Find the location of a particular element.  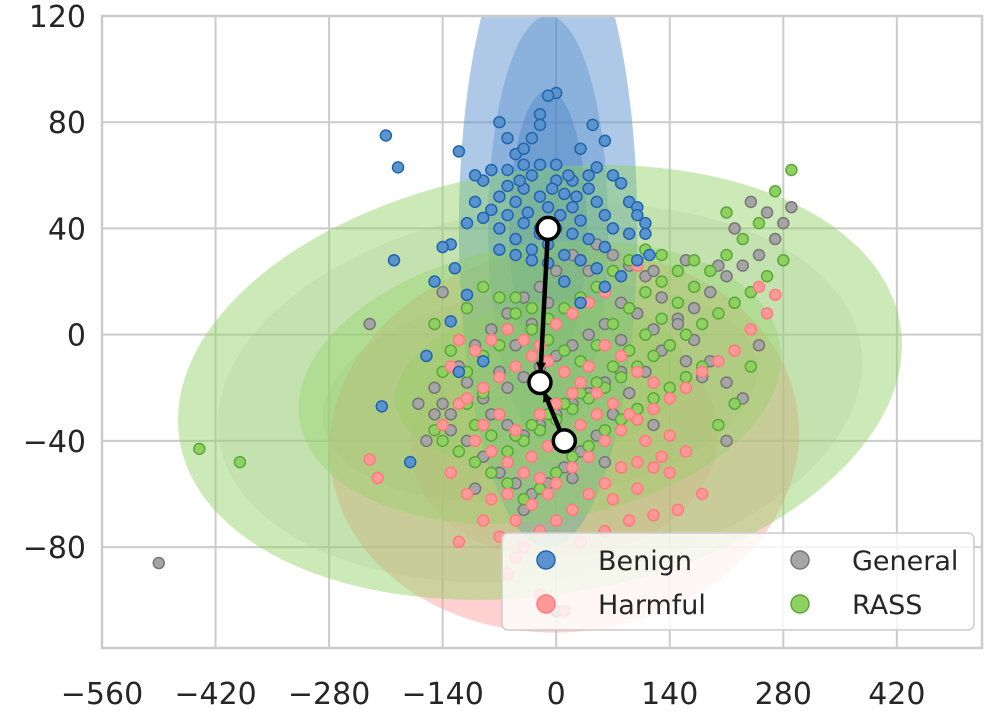

legend-label-benign: Benign is located at coordinates (645, 561).